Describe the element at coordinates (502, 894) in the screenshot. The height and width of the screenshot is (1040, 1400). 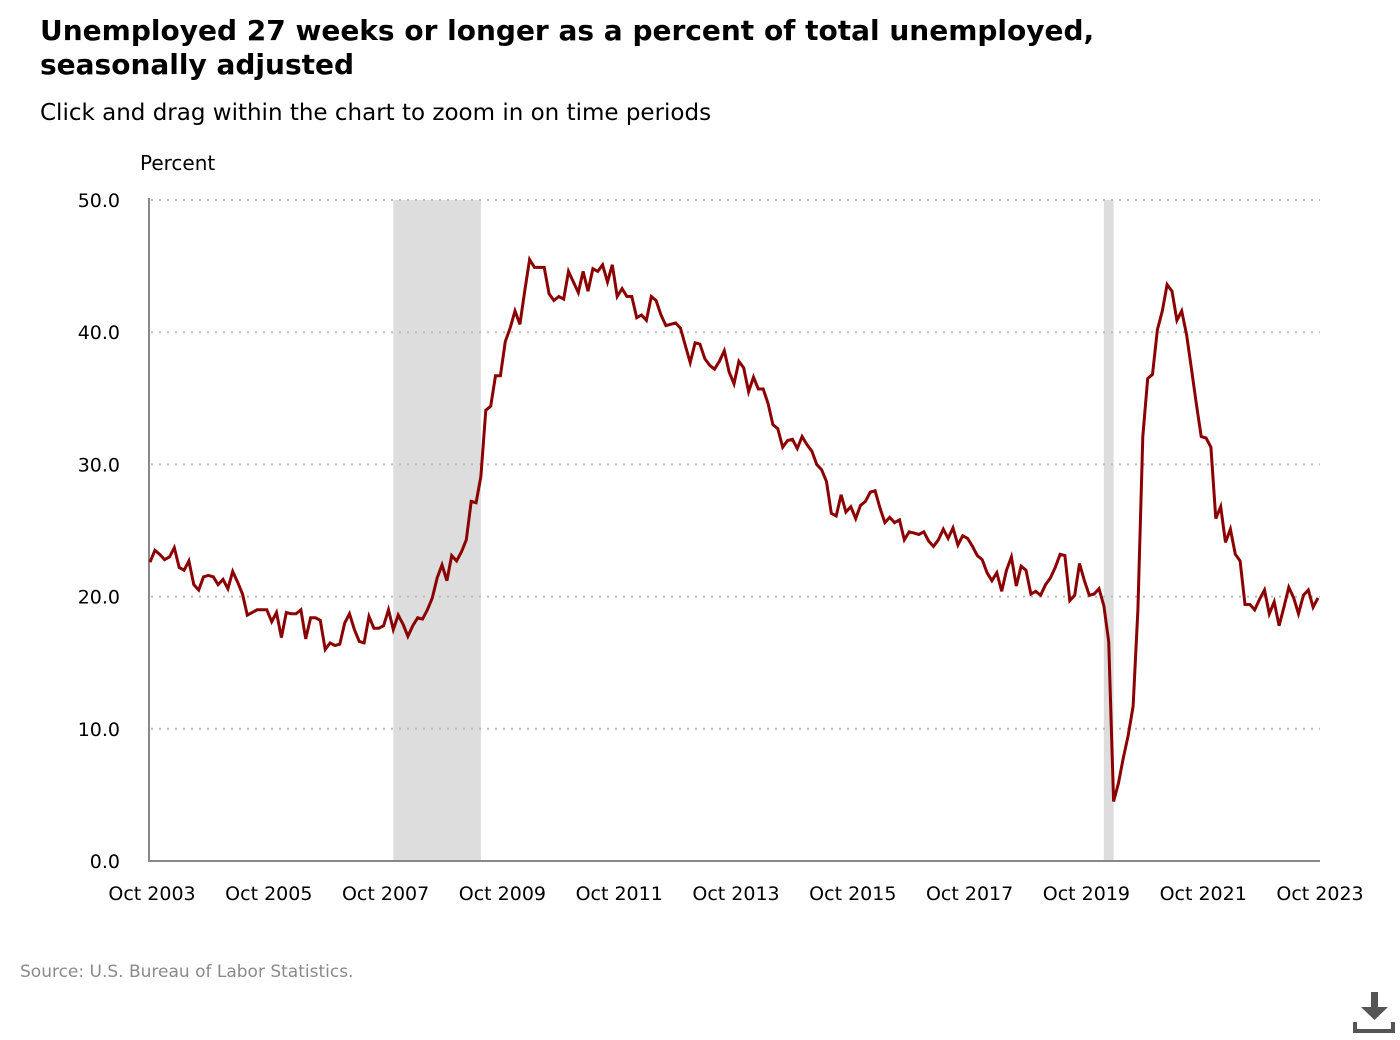
I see `x-tick-label: Oct 2009` at that location.